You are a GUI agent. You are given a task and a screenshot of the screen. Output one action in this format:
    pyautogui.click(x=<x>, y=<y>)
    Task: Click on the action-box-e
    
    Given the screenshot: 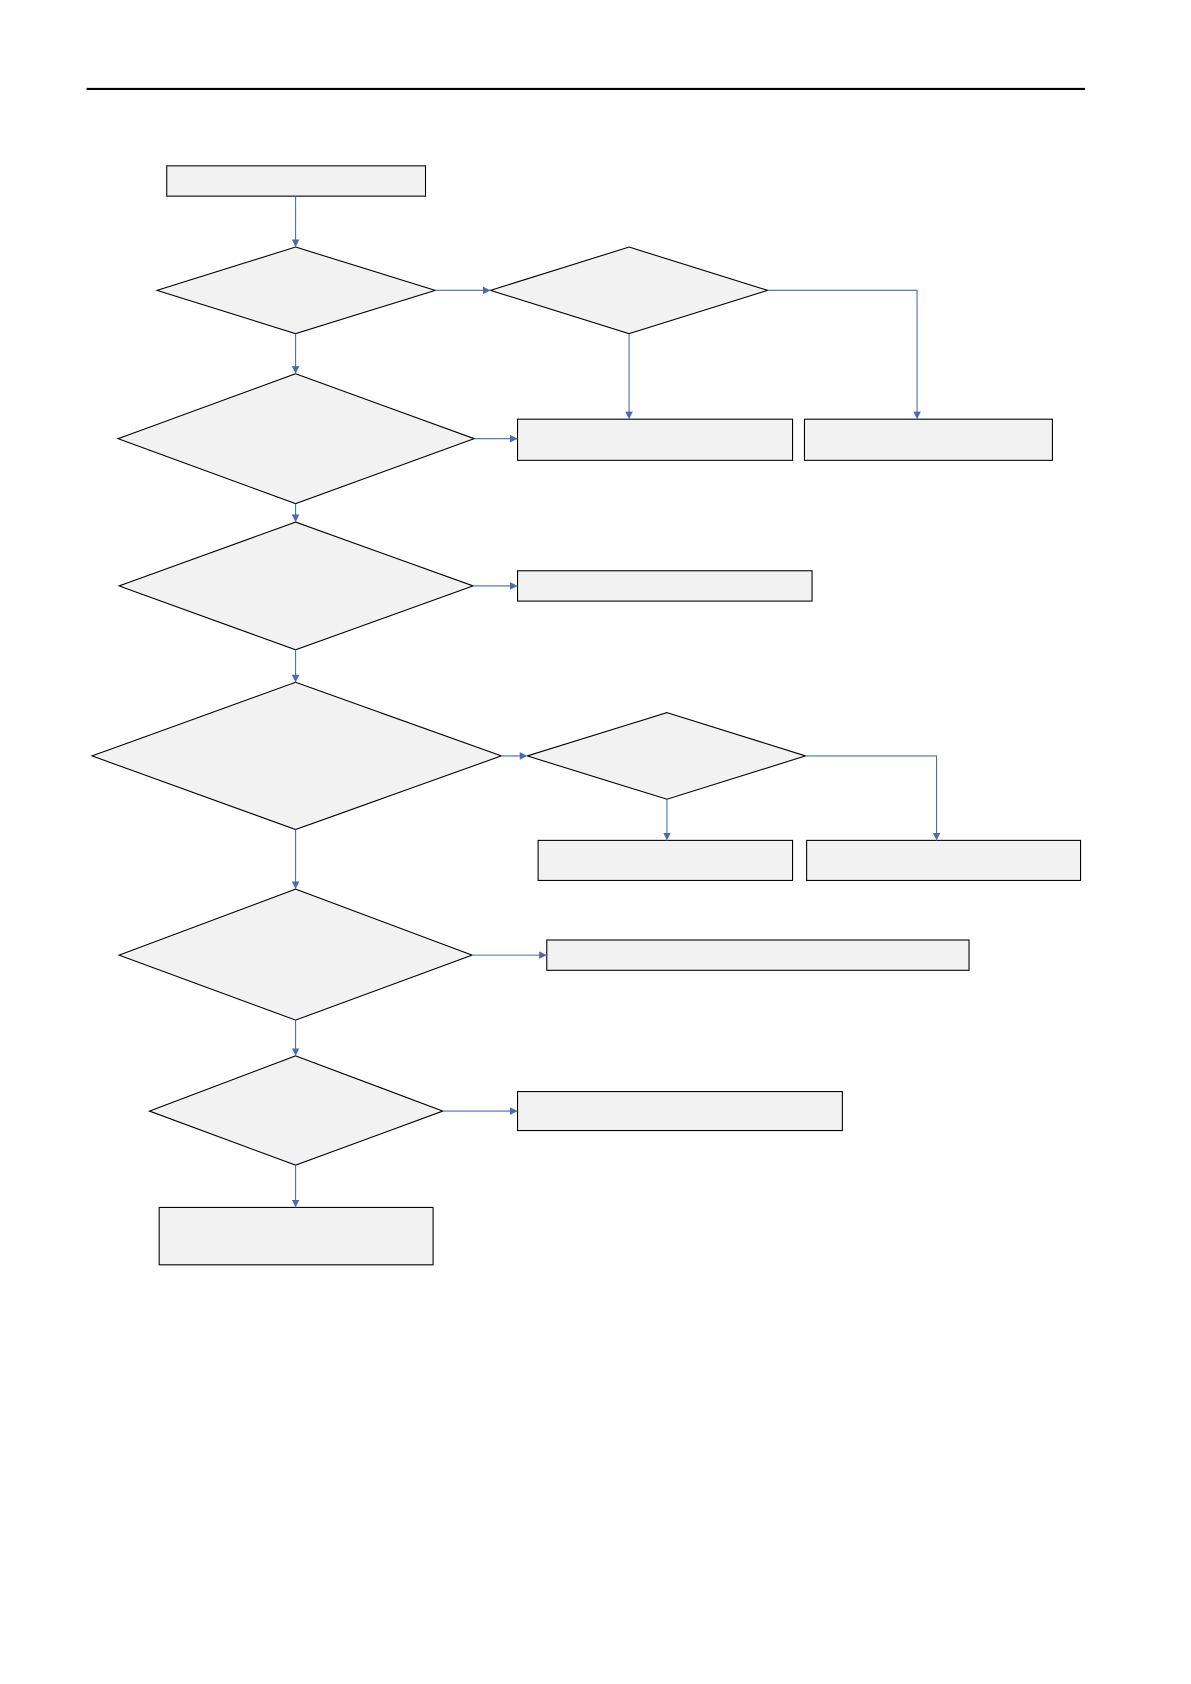 What is the action you would take?
    pyautogui.click(x=944, y=860)
    